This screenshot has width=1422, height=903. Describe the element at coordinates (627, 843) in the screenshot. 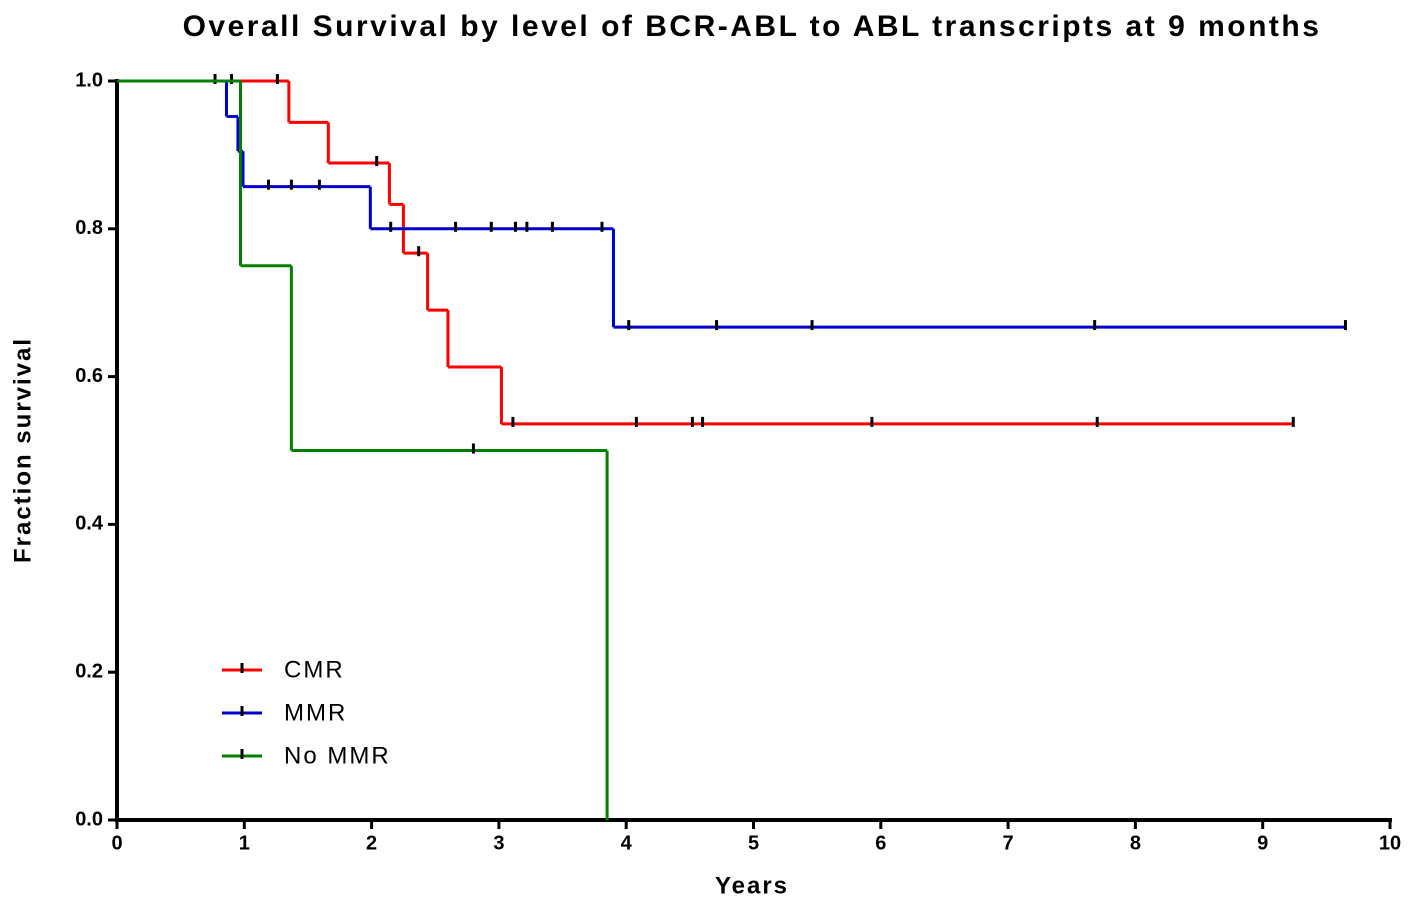

I see `x-tick-label: 4` at that location.